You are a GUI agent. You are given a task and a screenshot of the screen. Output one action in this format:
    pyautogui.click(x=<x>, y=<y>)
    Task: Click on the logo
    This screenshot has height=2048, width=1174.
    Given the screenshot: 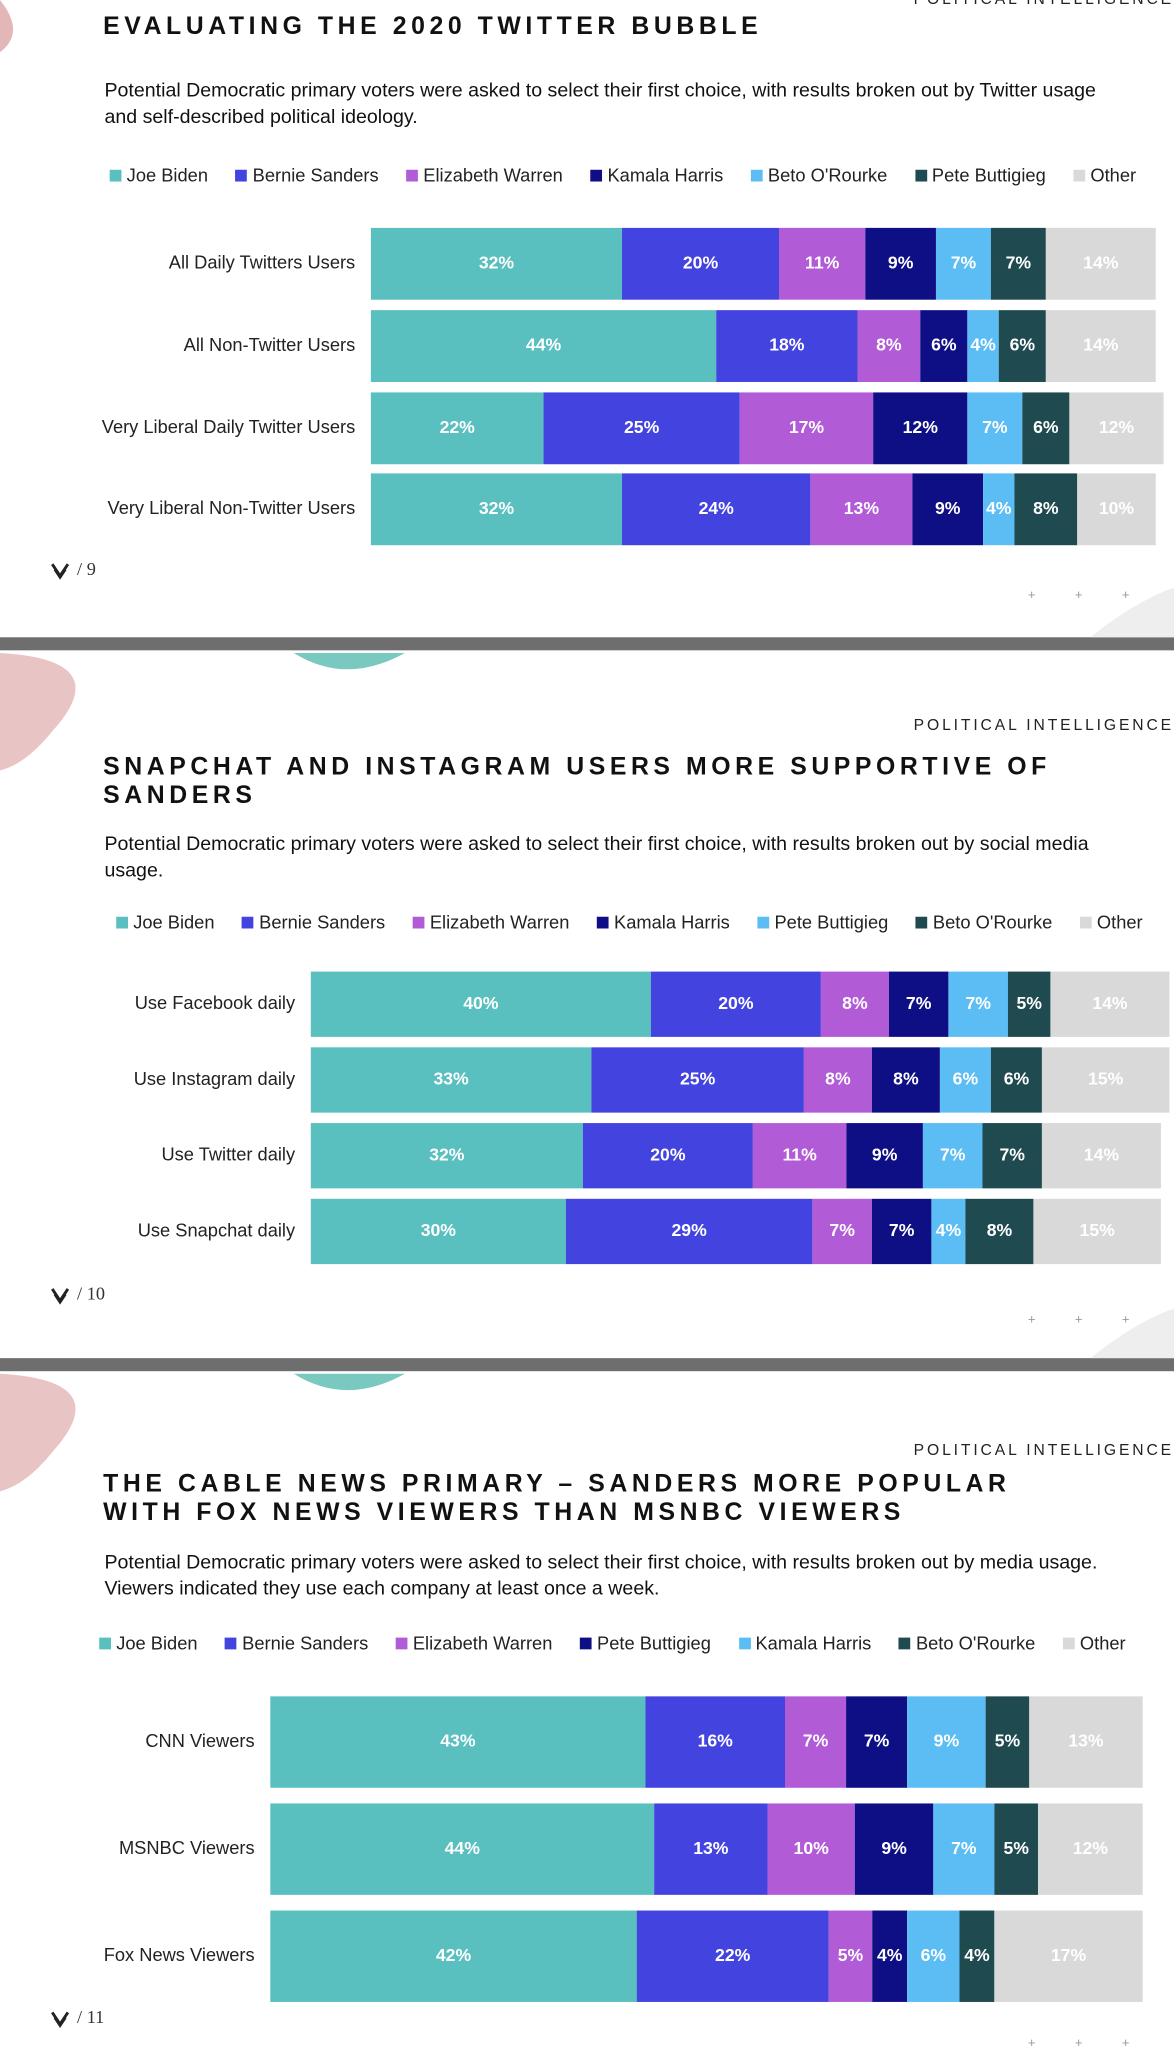 What is the action you would take?
    pyautogui.click(x=60, y=571)
    